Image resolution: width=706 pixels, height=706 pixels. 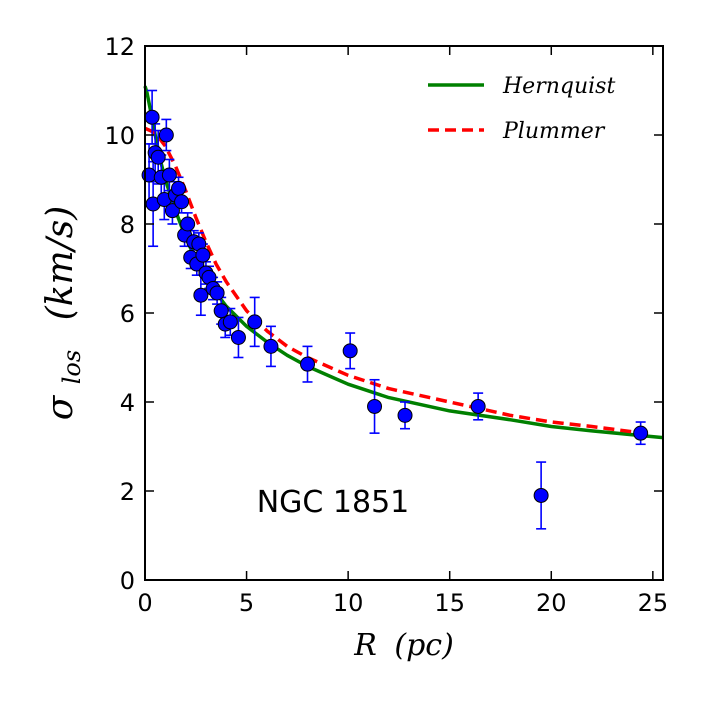 What do you see at coordinates (60, 263) in the screenshot?
I see `y-axis-label-unit: (km/s)` at bounding box center [60, 263].